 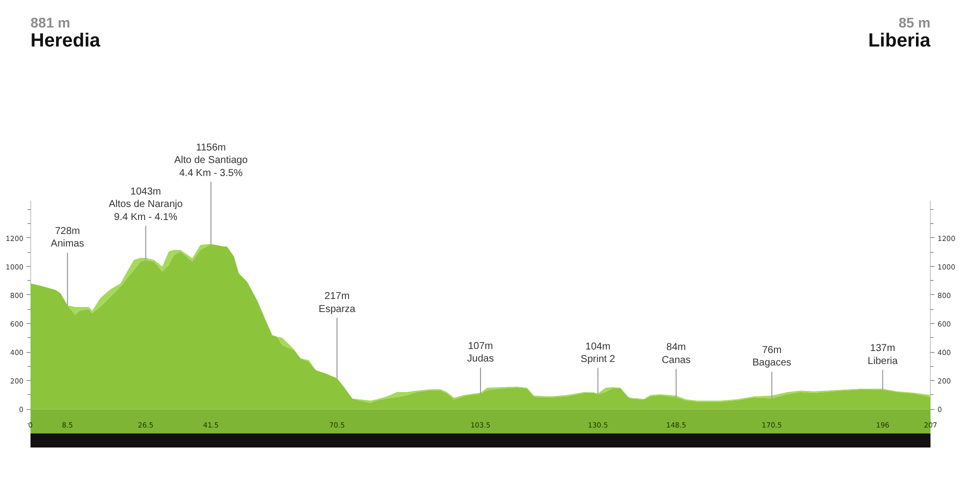 What do you see at coordinates (67, 238) in the screenshot?
I see `annotation: 728m Animas` at bounding box center [67, 238].